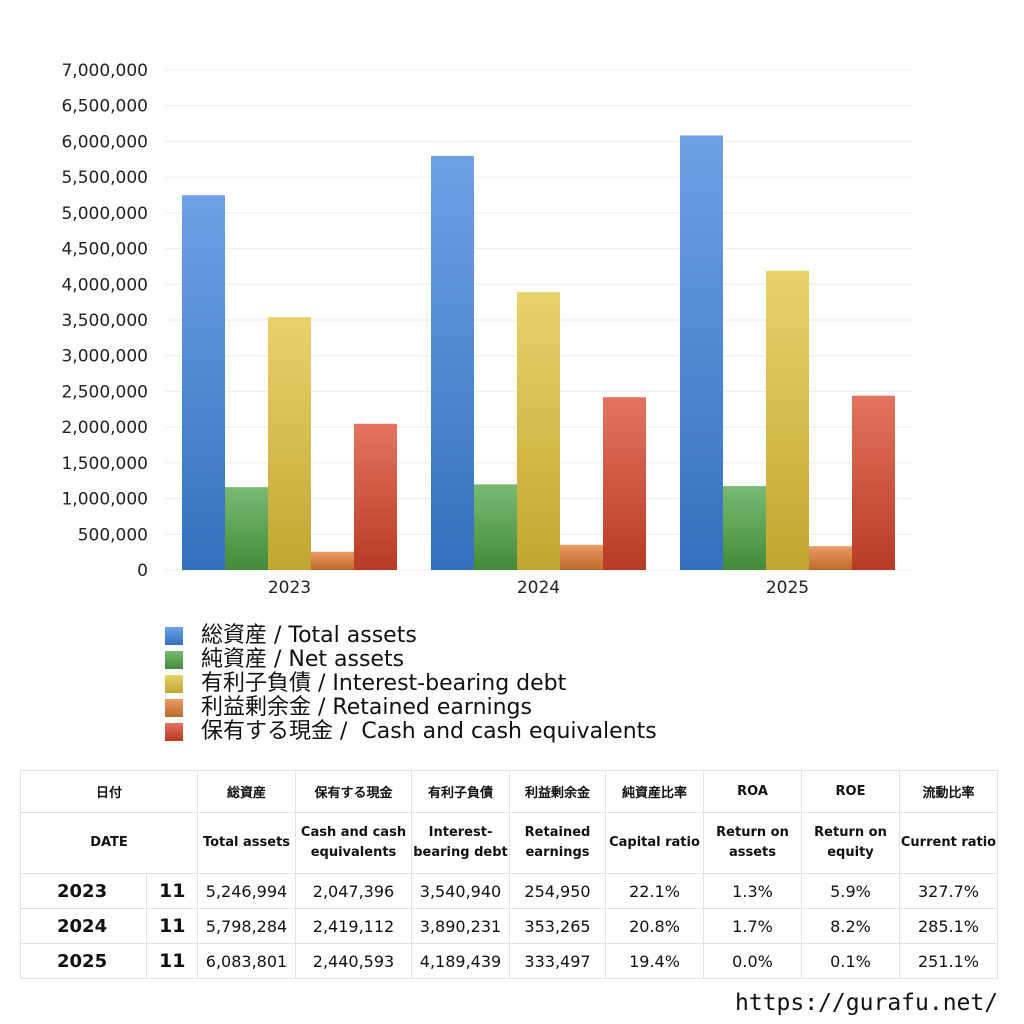  I want to click on x-tick-label: 2023, so click(289, 588).